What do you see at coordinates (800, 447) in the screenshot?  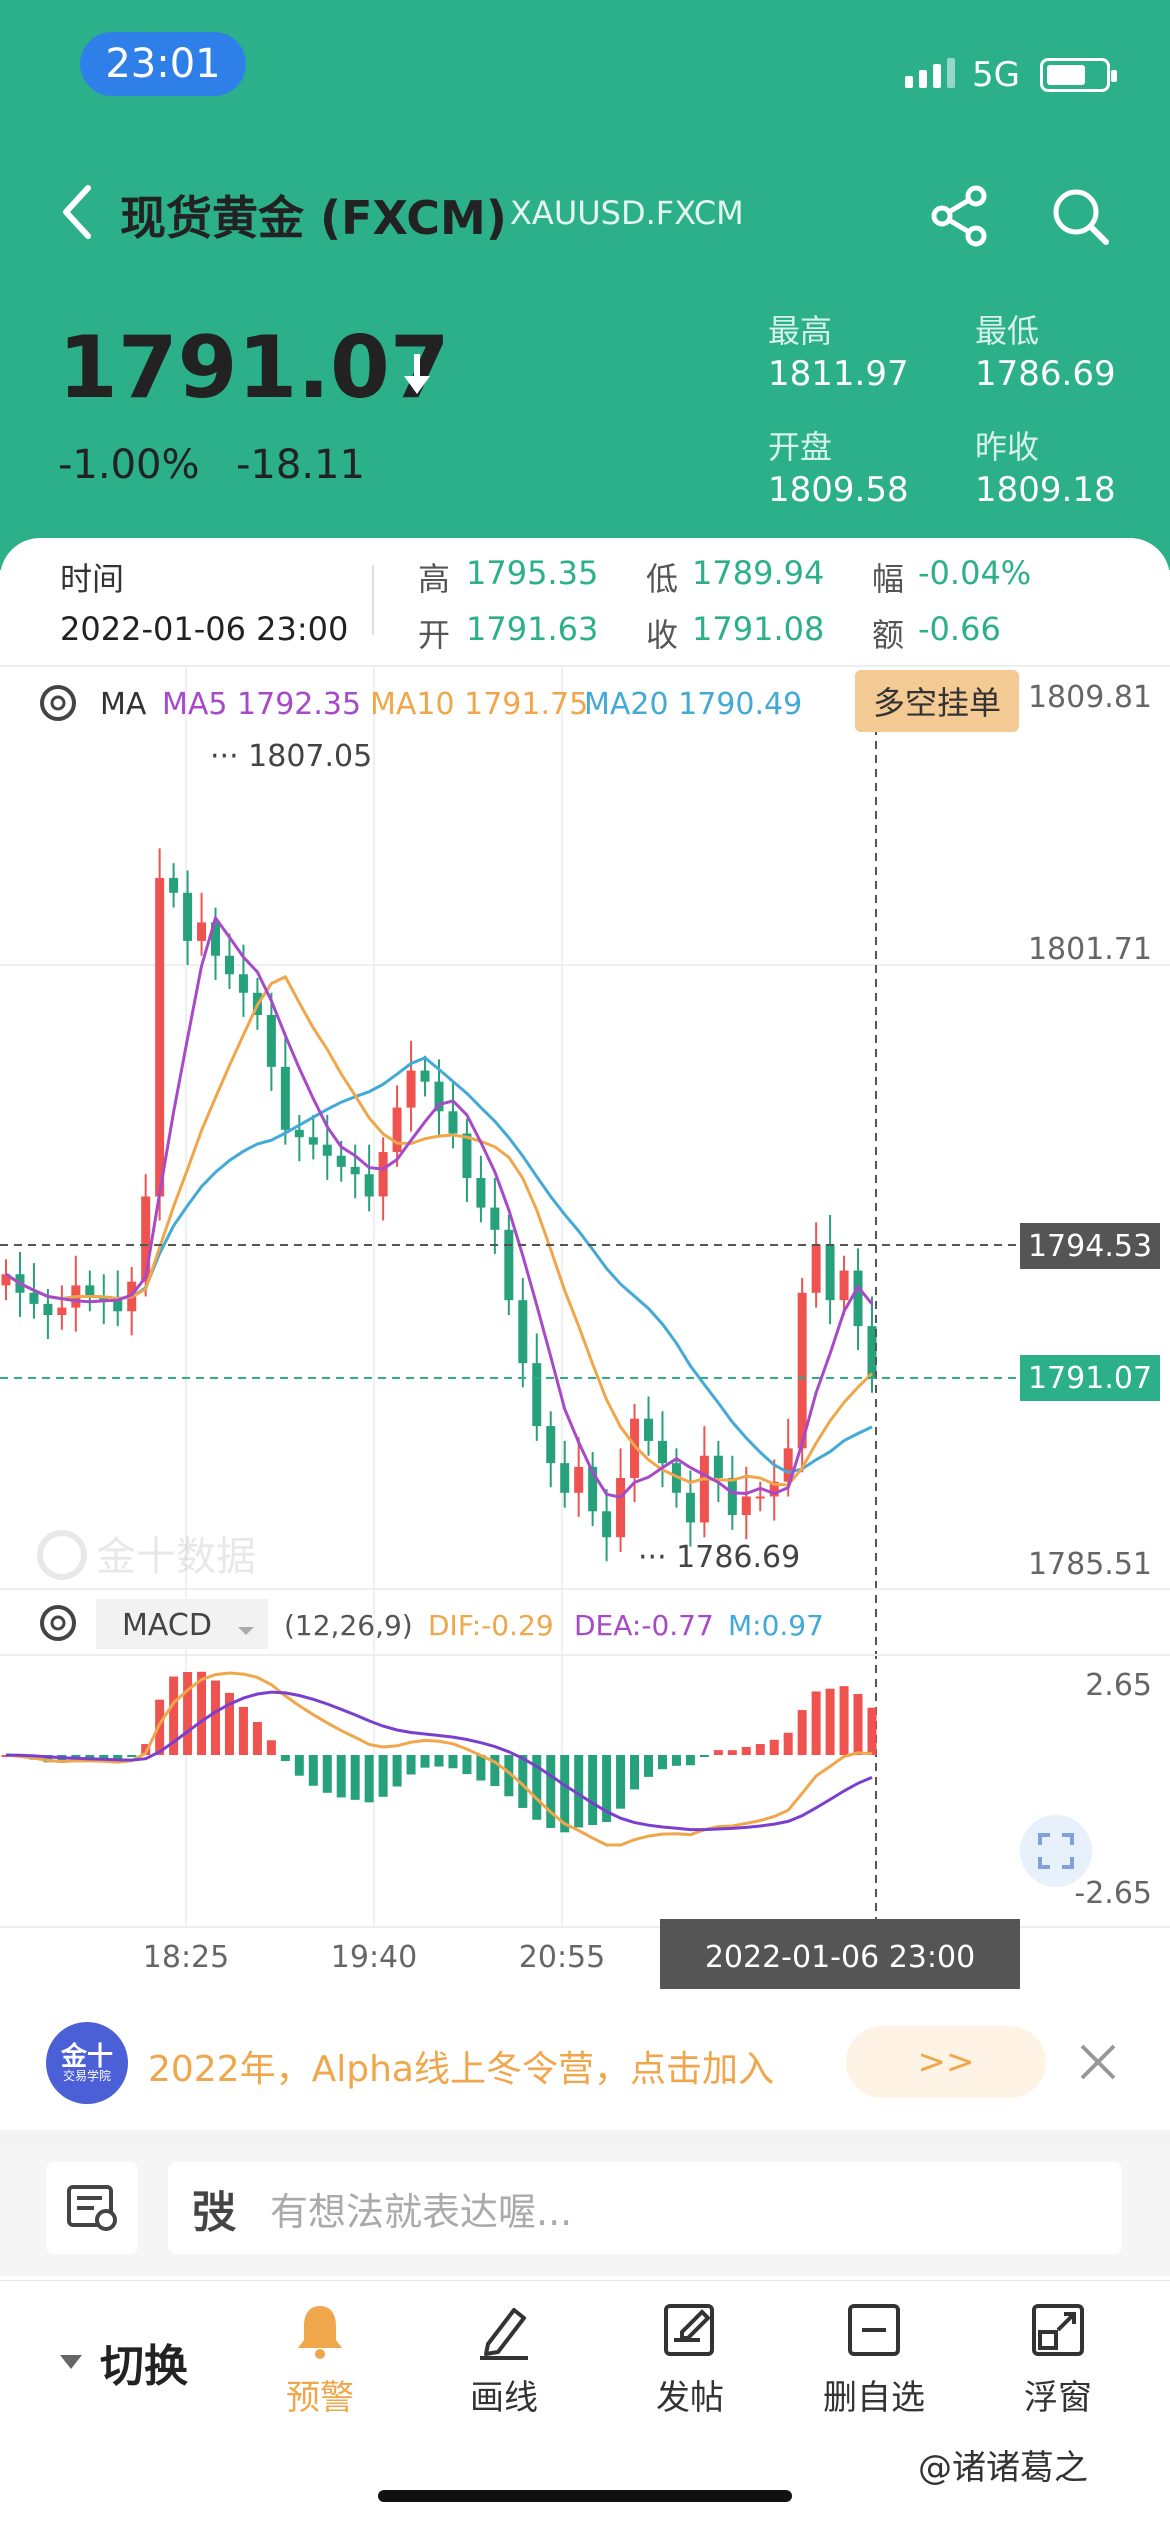 I see `stat-open-label: 开盘` at bounding box center [800, 447].